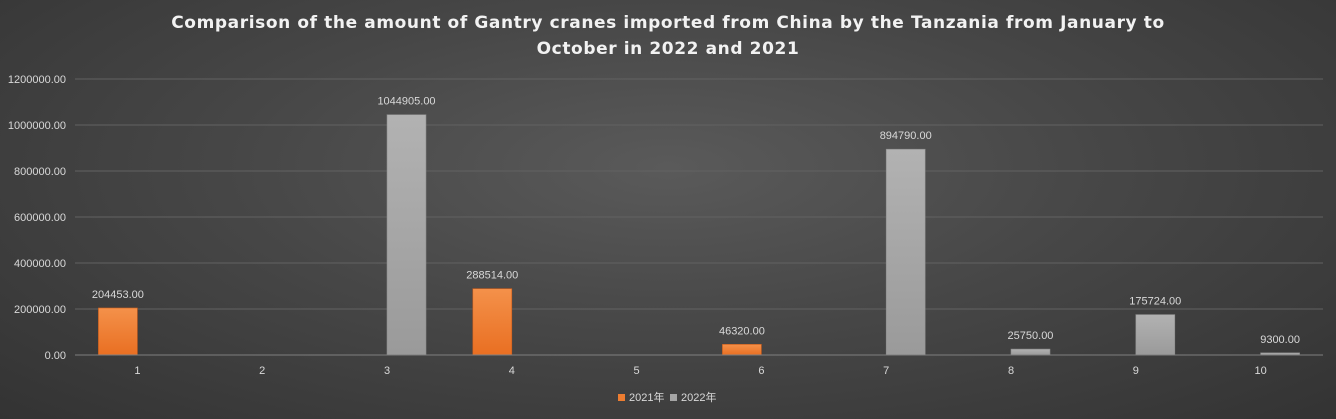  What do you see at coordinates (700, 371) in the screenshot?
I see `x-axis-tick-labels: 1 2 3 4 5 6 7 8 9 10` at bounding box center [700, 371].